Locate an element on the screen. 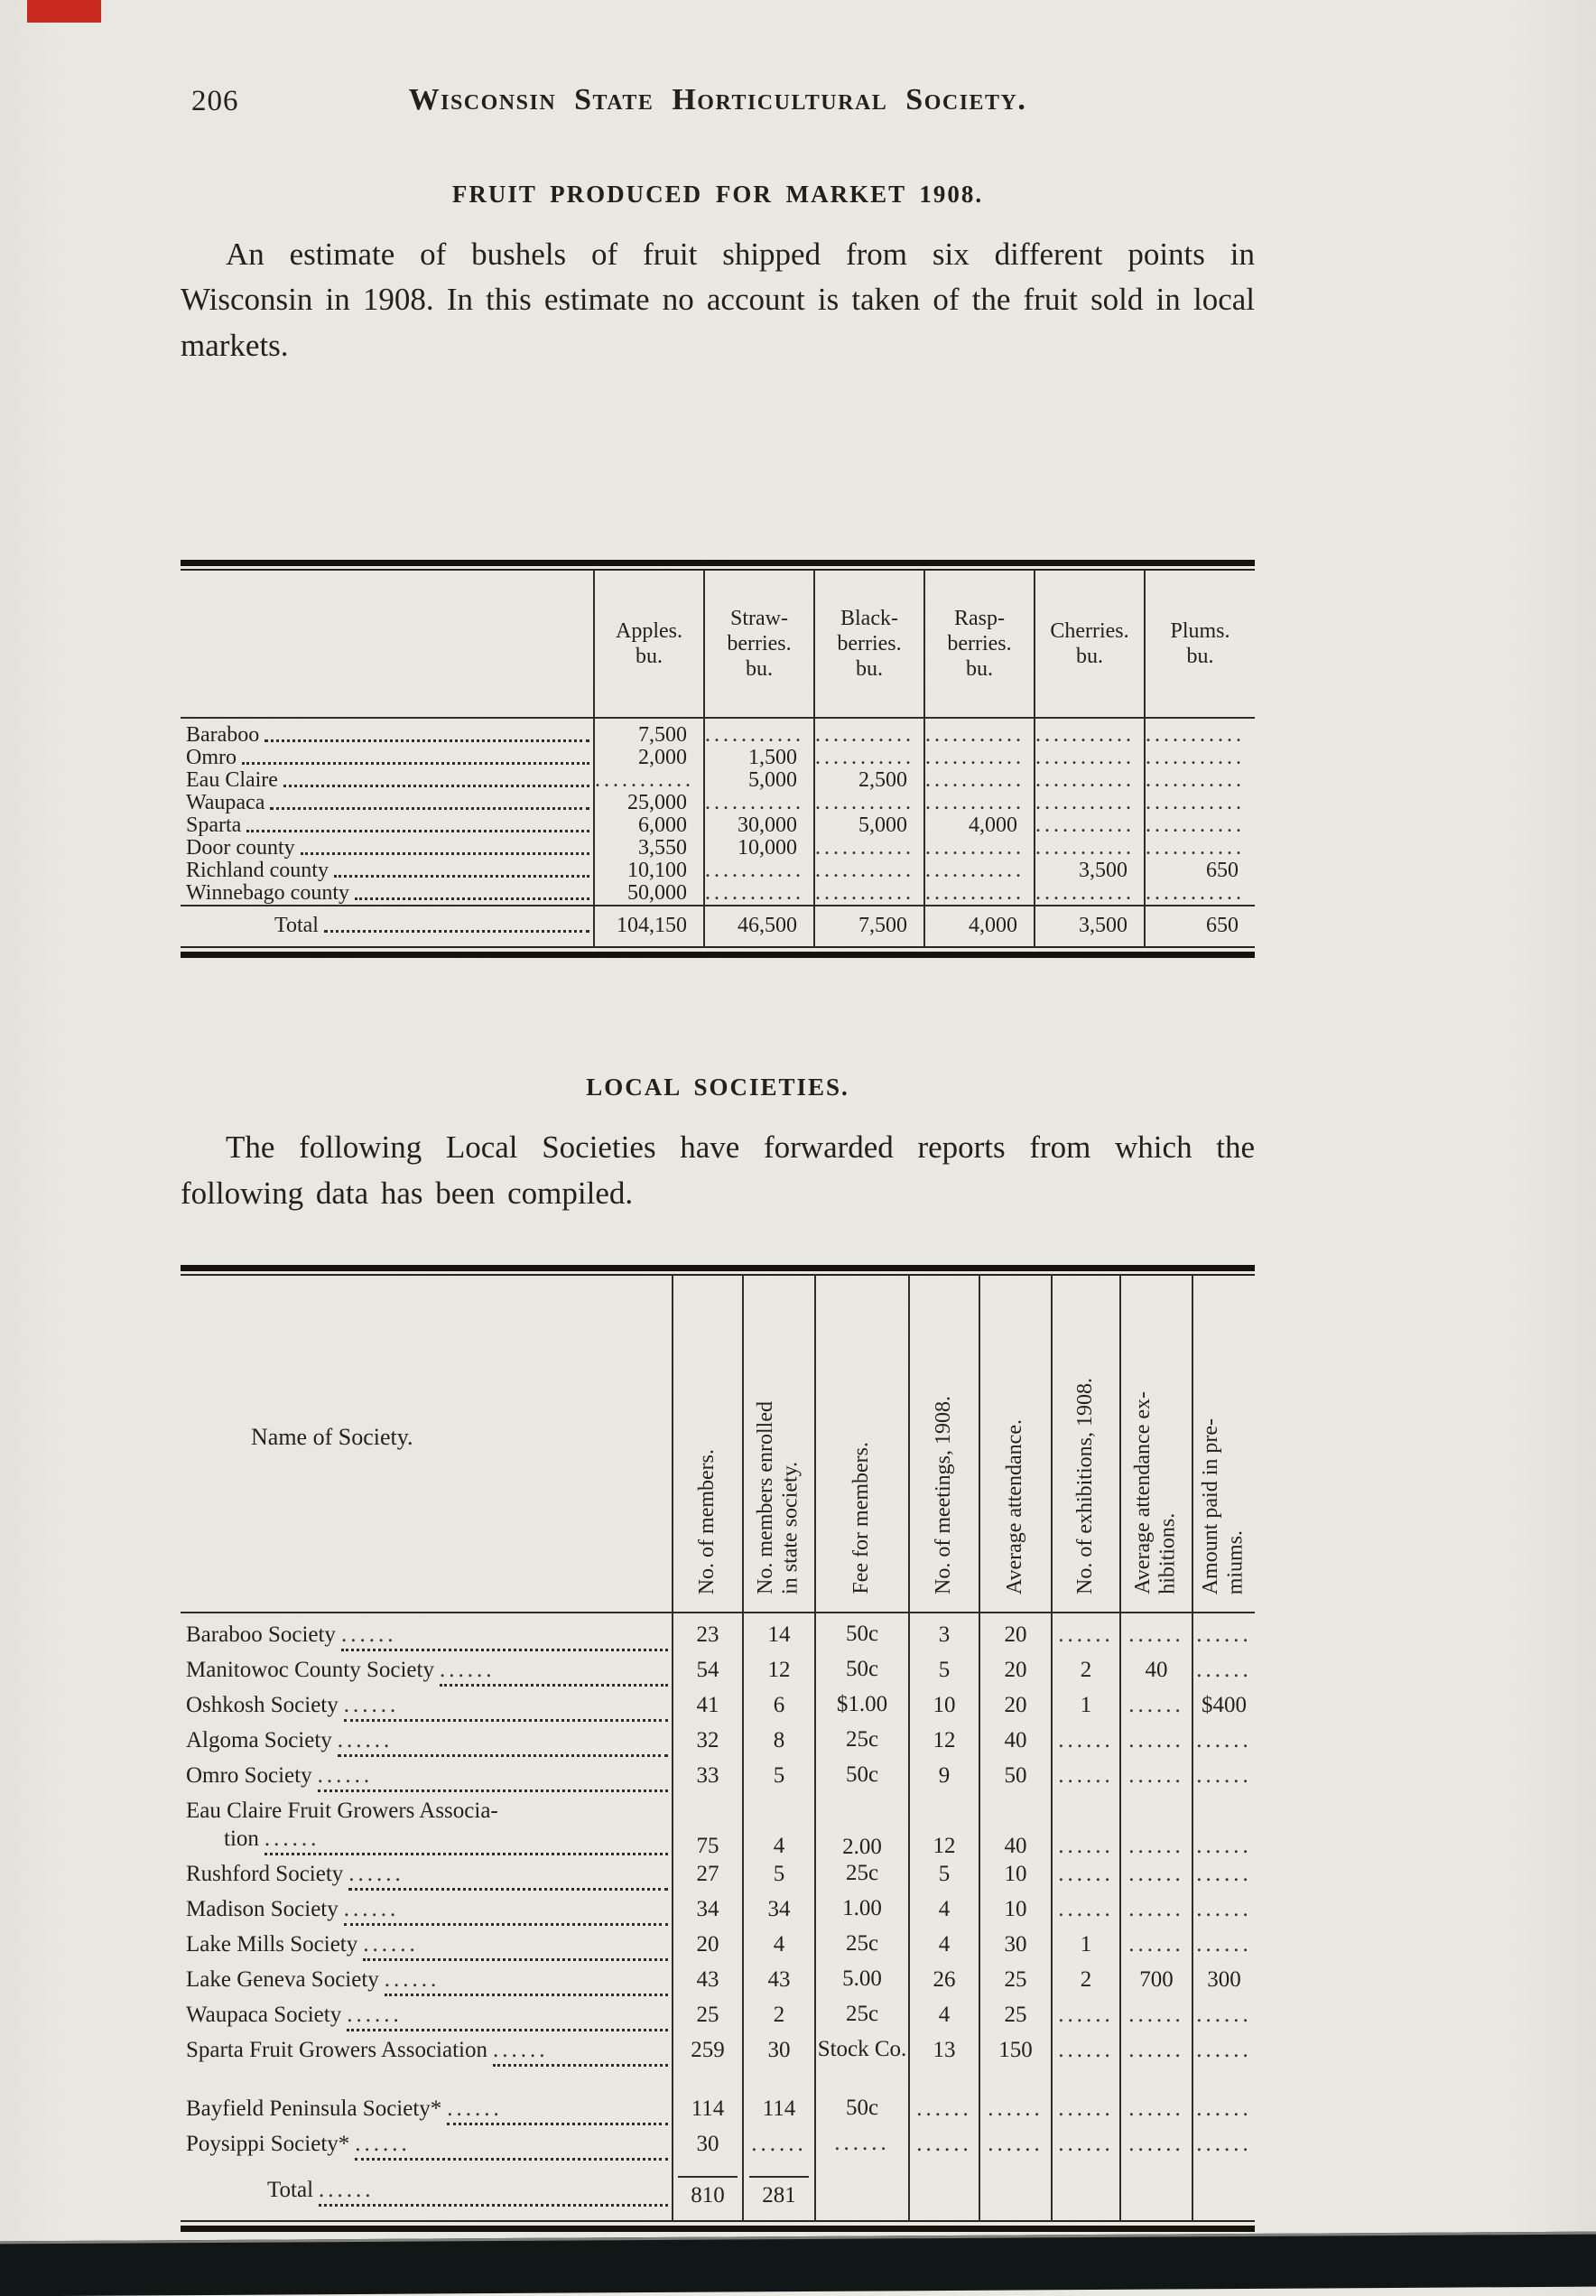  row-label: Baraboo is located at coordinates (387, 732).